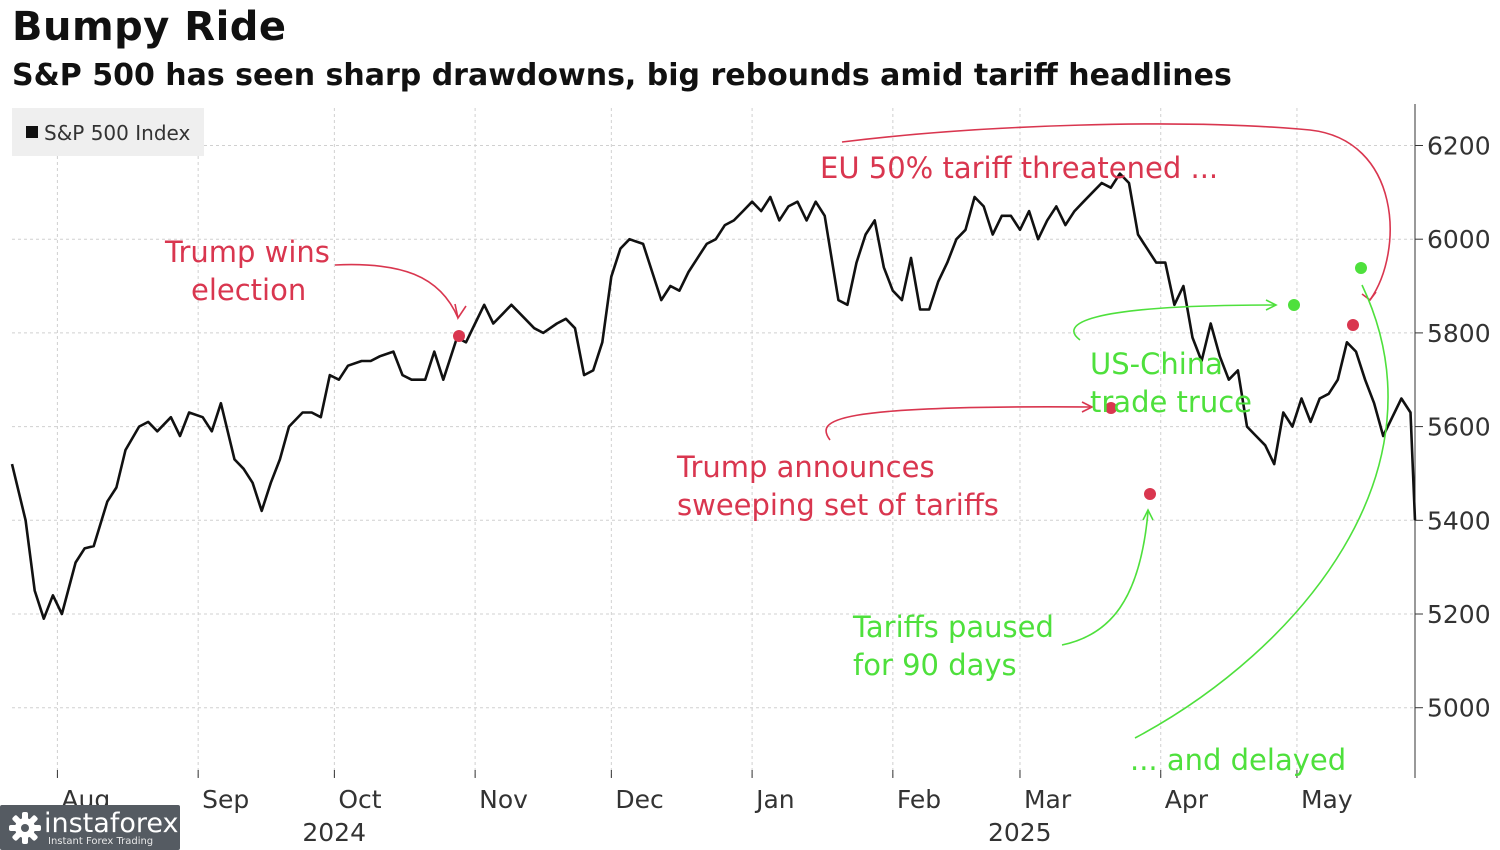 The height and width of the screenshot is (850, 1500). What do you see at coordinates (1171, 402) in the screenshot?
I see `annotation-truce-line2: trade truce` at bounding box center [1171, 402].